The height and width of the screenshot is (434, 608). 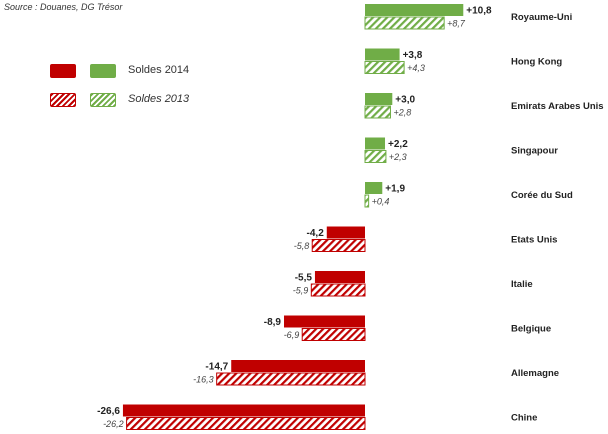 I want to click on bar-2013-singapour, so click(x=375, y=156).